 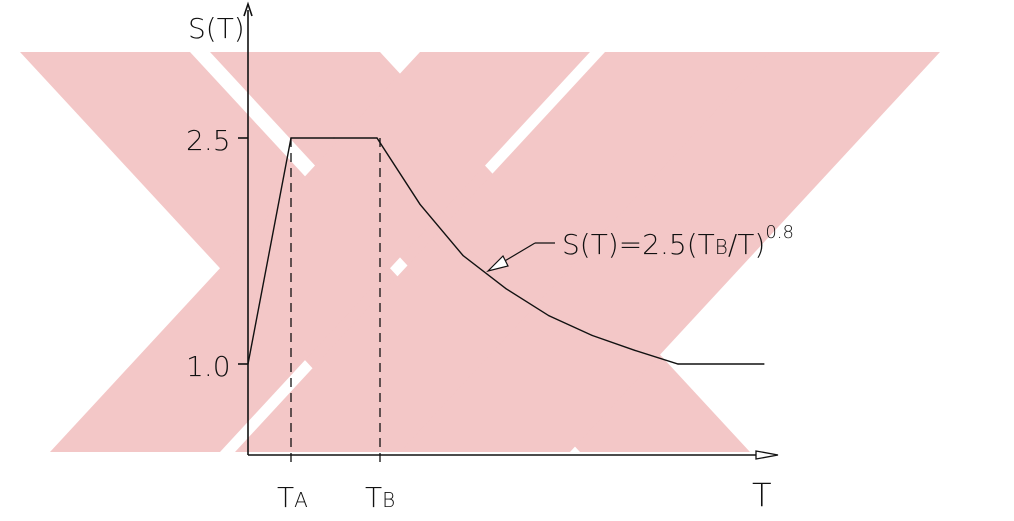 What do you see at coordinates (216, 28) in the screenshot?
I see `y-axis-label: S(T)` at bounding box center [216, 28].